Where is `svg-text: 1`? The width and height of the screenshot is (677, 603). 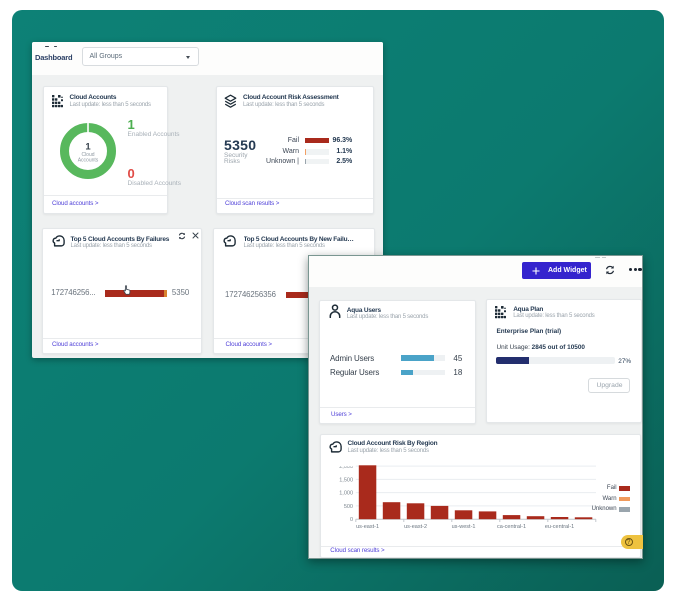 svg-text: 1 is located at coordinates (89, 147).